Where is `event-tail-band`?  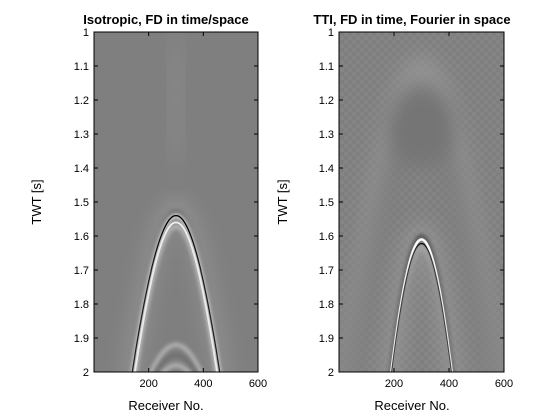 event-tail-band is located at coordinates (421, 309).